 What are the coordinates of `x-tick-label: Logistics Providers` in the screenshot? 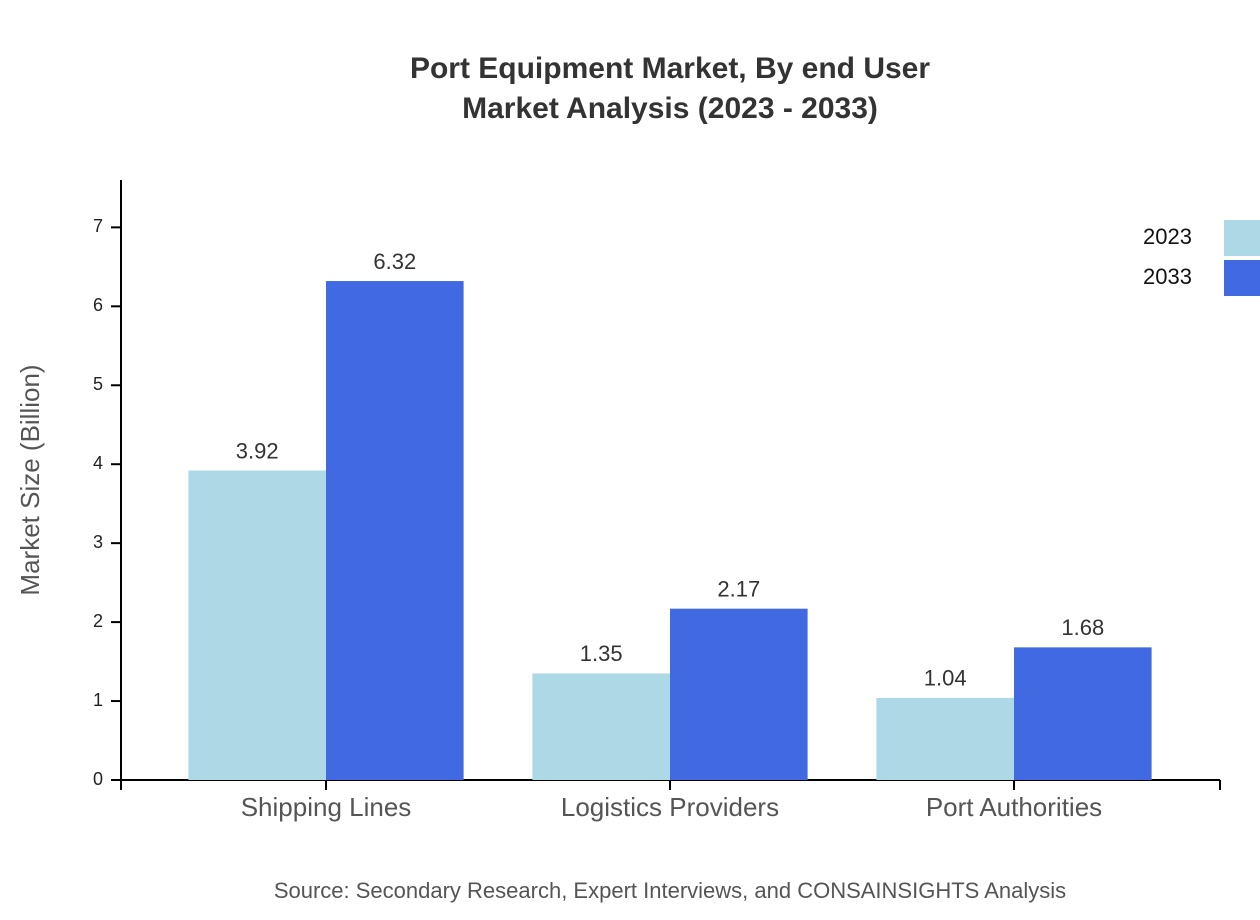 It's located at (670, 807).